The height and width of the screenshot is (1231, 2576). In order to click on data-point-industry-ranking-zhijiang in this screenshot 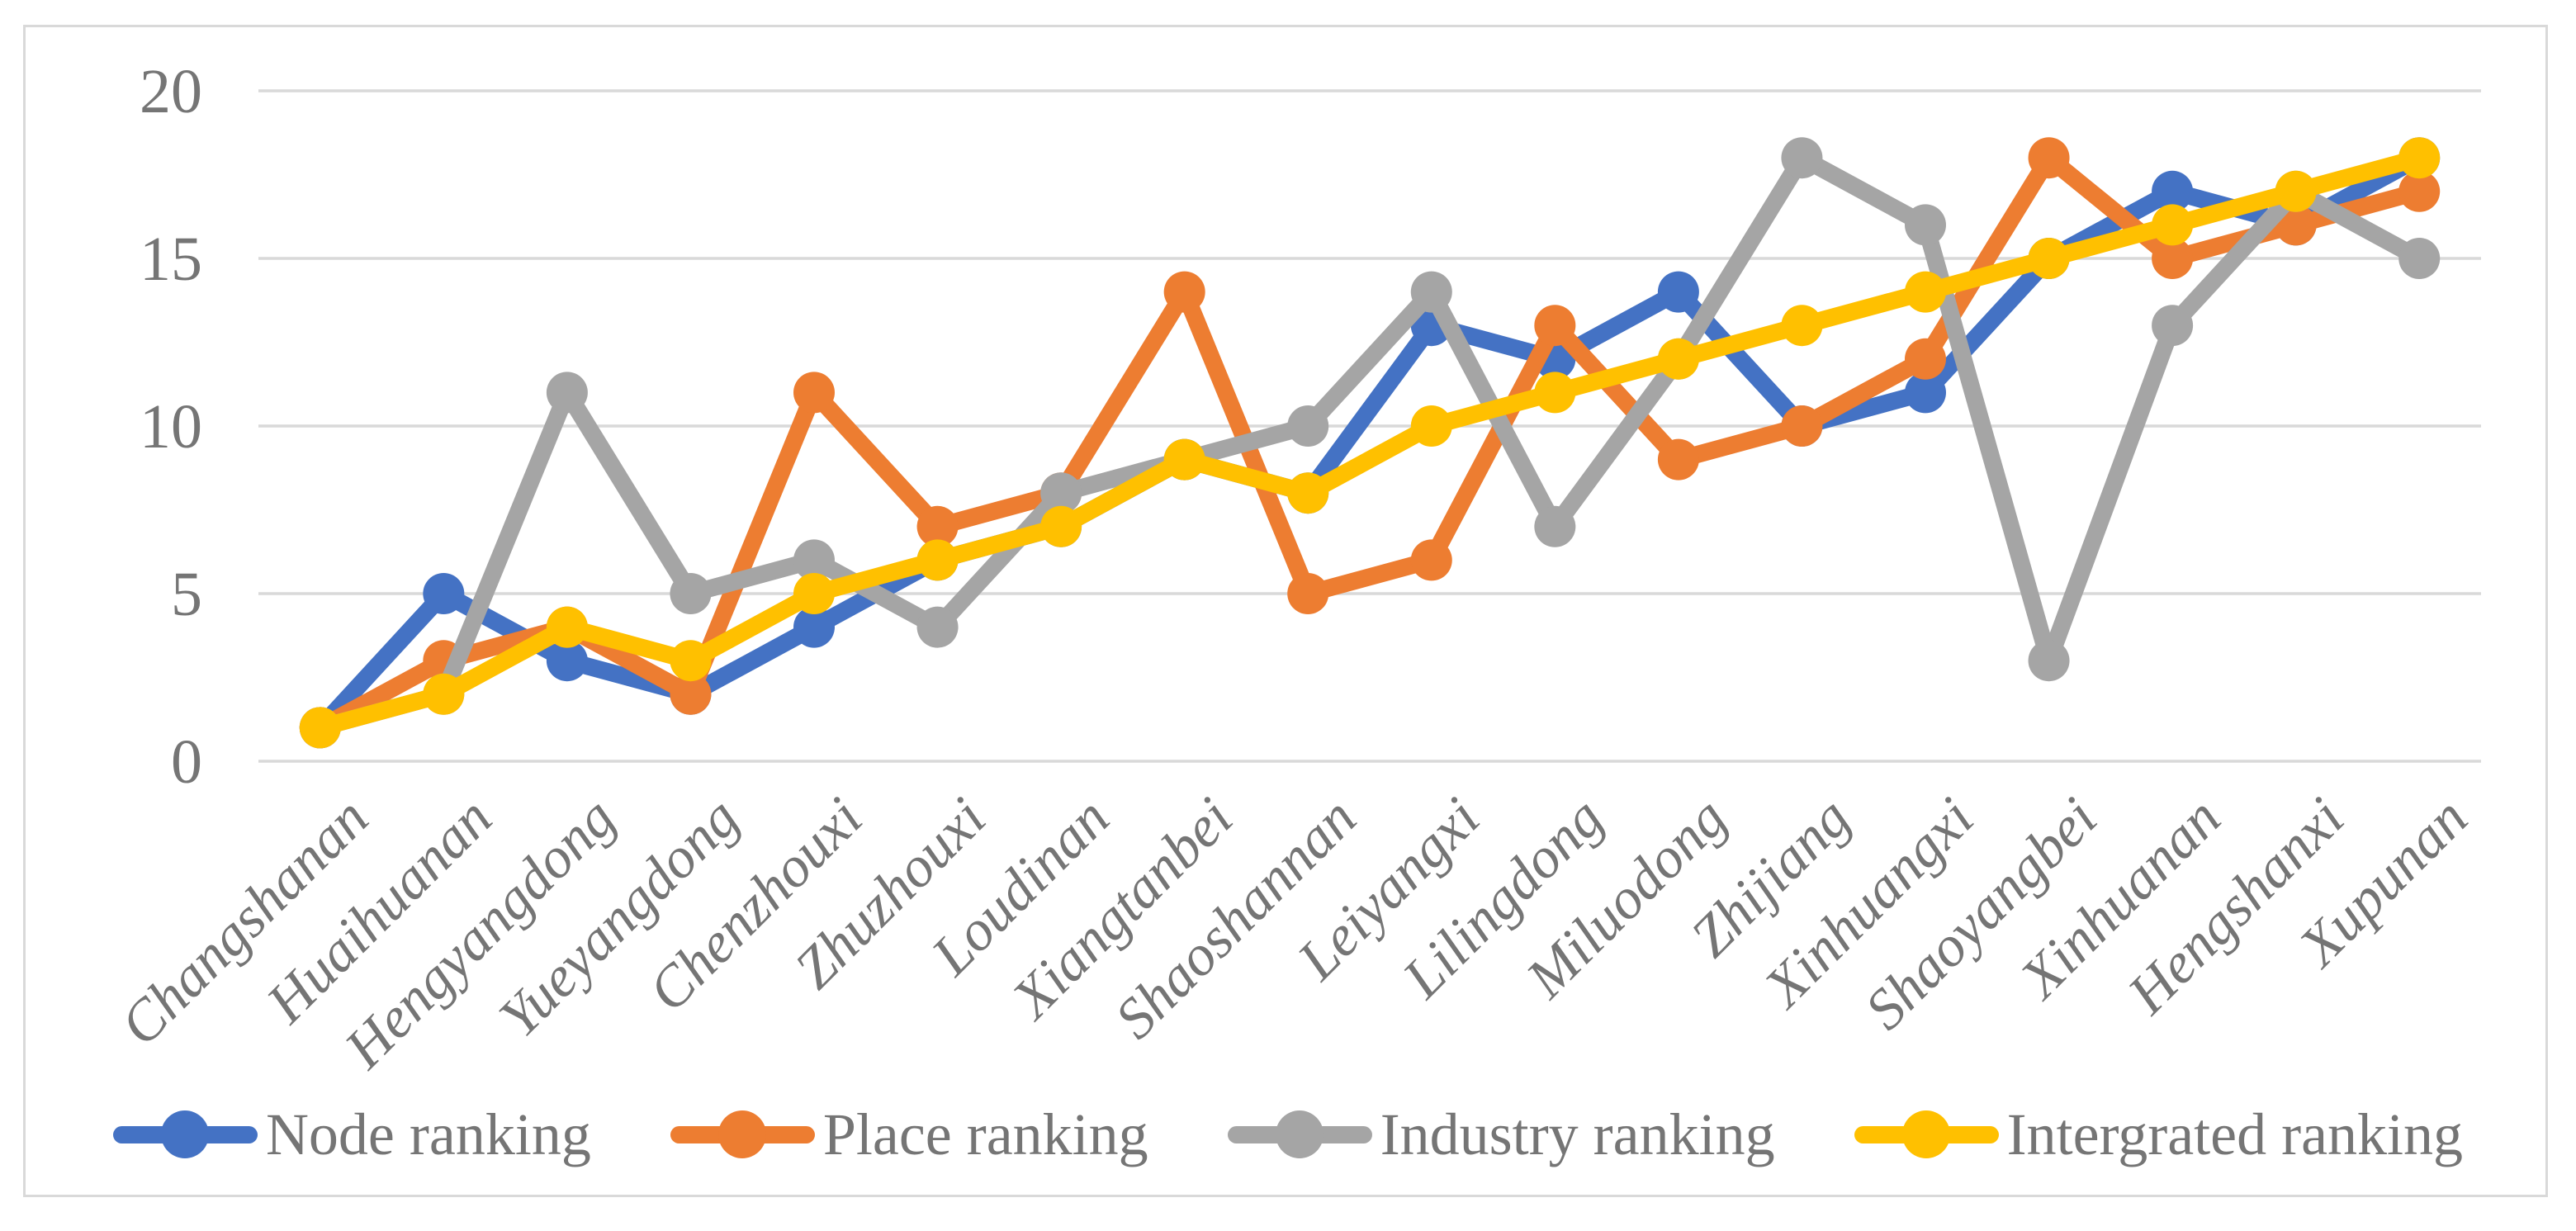, I will do `click(1802, 158)`.